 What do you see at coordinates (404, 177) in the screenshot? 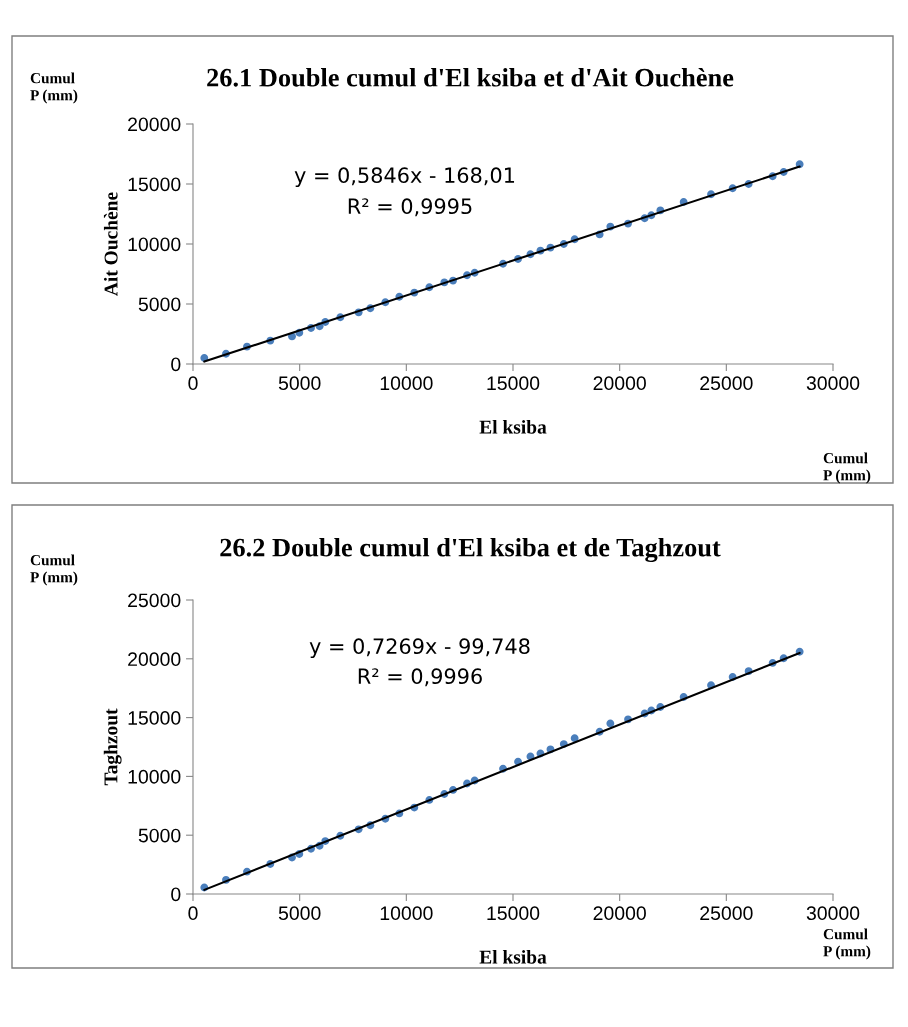
I see `annotation: y = 0,5846x - 168,01` at bounding box center [404, 177].